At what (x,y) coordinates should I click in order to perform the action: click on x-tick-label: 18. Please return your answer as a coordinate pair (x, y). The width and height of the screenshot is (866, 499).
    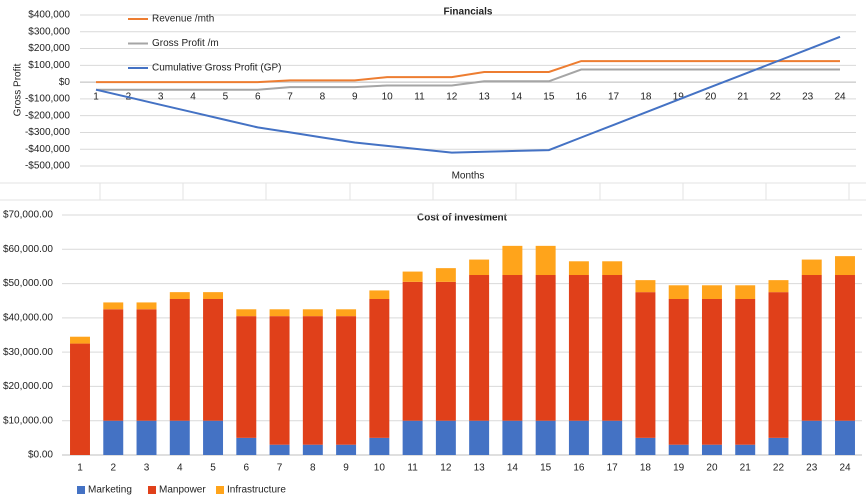
    Looking at the image, I should click on (646, 97).